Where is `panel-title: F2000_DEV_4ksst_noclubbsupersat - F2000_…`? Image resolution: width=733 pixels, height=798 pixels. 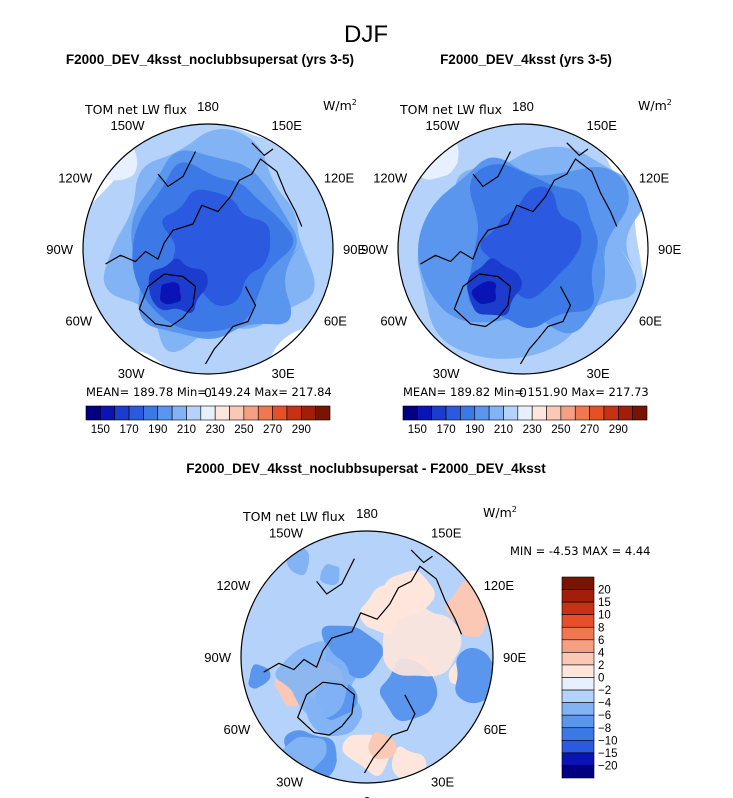 panel-title: F2000_DEV_4ksst_noclubbsupersat - F2000_… is located at coordinates (366, 468).